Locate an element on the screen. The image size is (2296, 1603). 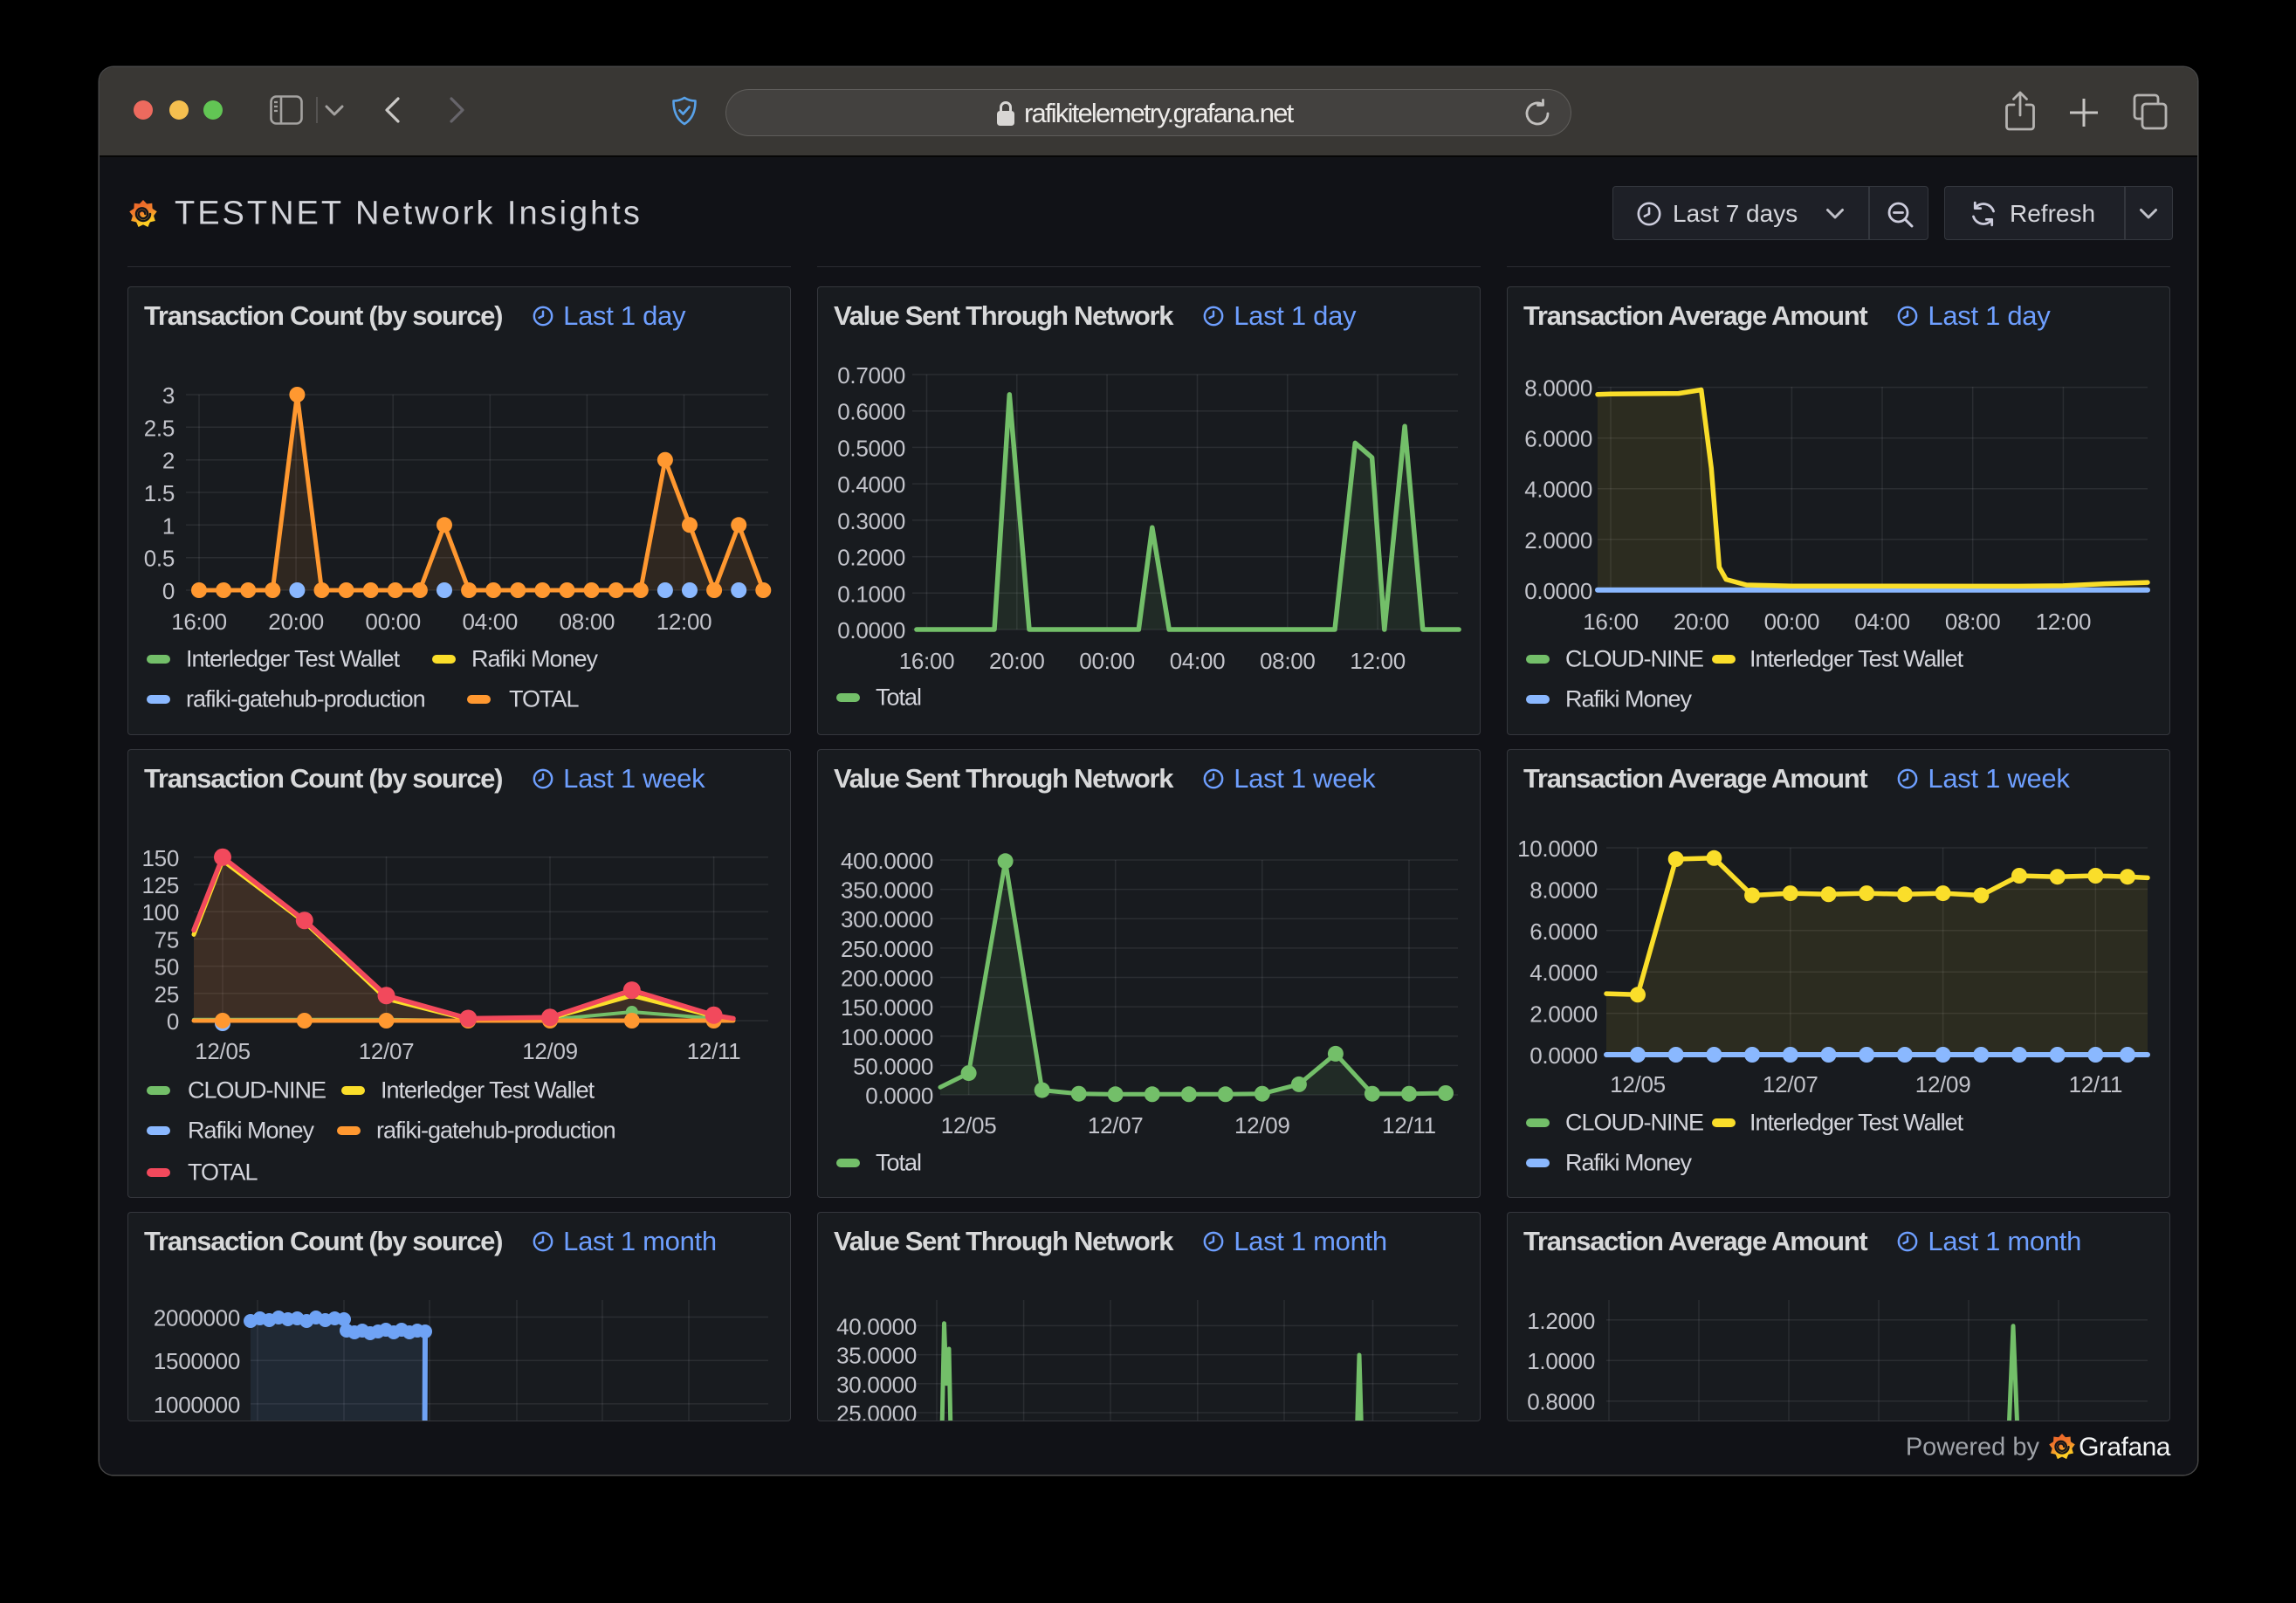
svg-text: 0.5 is located at coordinates (160, 559).